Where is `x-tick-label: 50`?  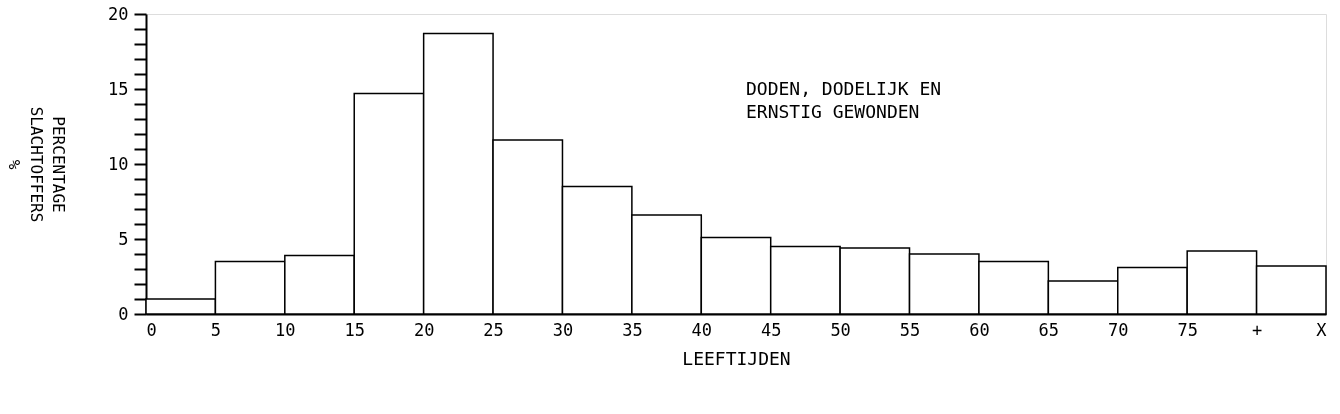 x-tick-label: 50 is located at coordinates (840, 329).